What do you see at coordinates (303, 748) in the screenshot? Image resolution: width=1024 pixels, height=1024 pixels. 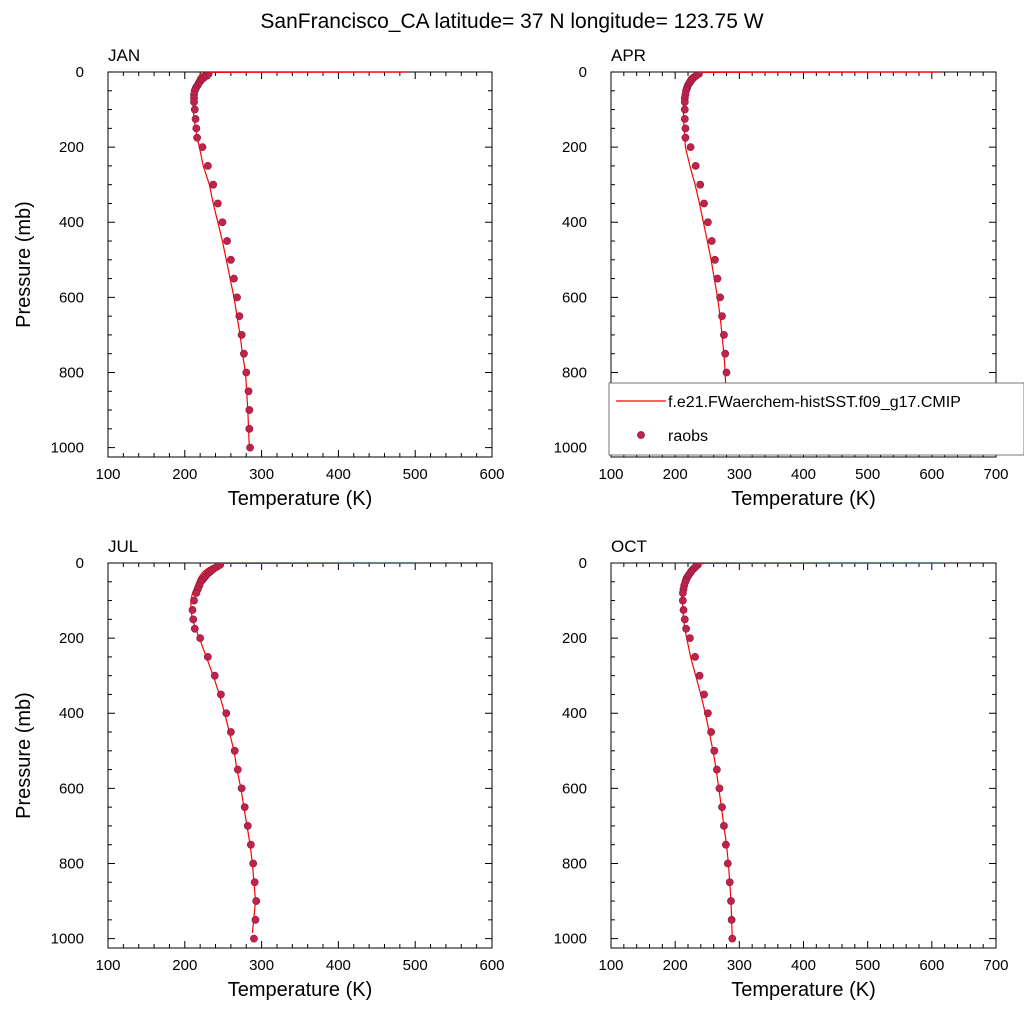 I see `model-profile-line` at bounding box center [303, 748].